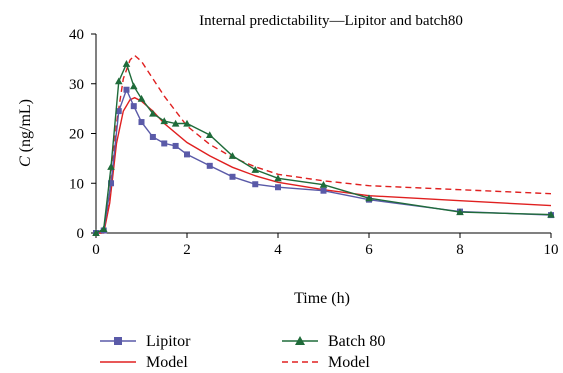 The width and height of the screenshot is (563, 373). What do you see at coordinates (76, 85) in the screenshot?
I see `y-tick-label: 30` at bounding box center [76, 85].